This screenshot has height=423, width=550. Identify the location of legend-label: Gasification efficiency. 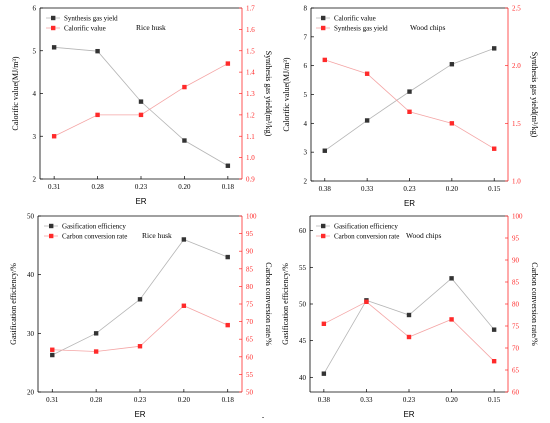
(94, 227).